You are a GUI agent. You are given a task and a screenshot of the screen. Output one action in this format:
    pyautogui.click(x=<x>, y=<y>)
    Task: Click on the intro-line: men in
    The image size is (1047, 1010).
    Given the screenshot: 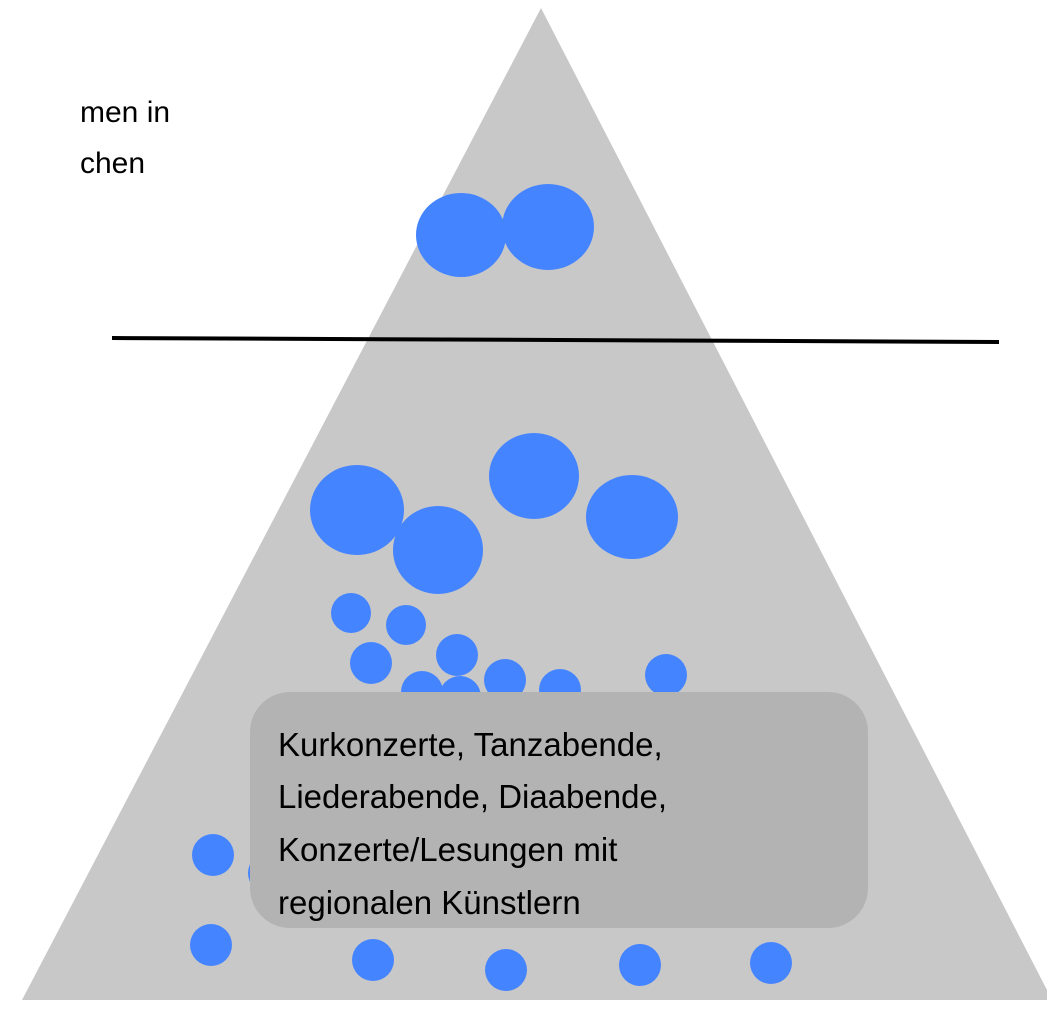 What is the action you would take?
    pyautogui.click(x=125, y=112)
    